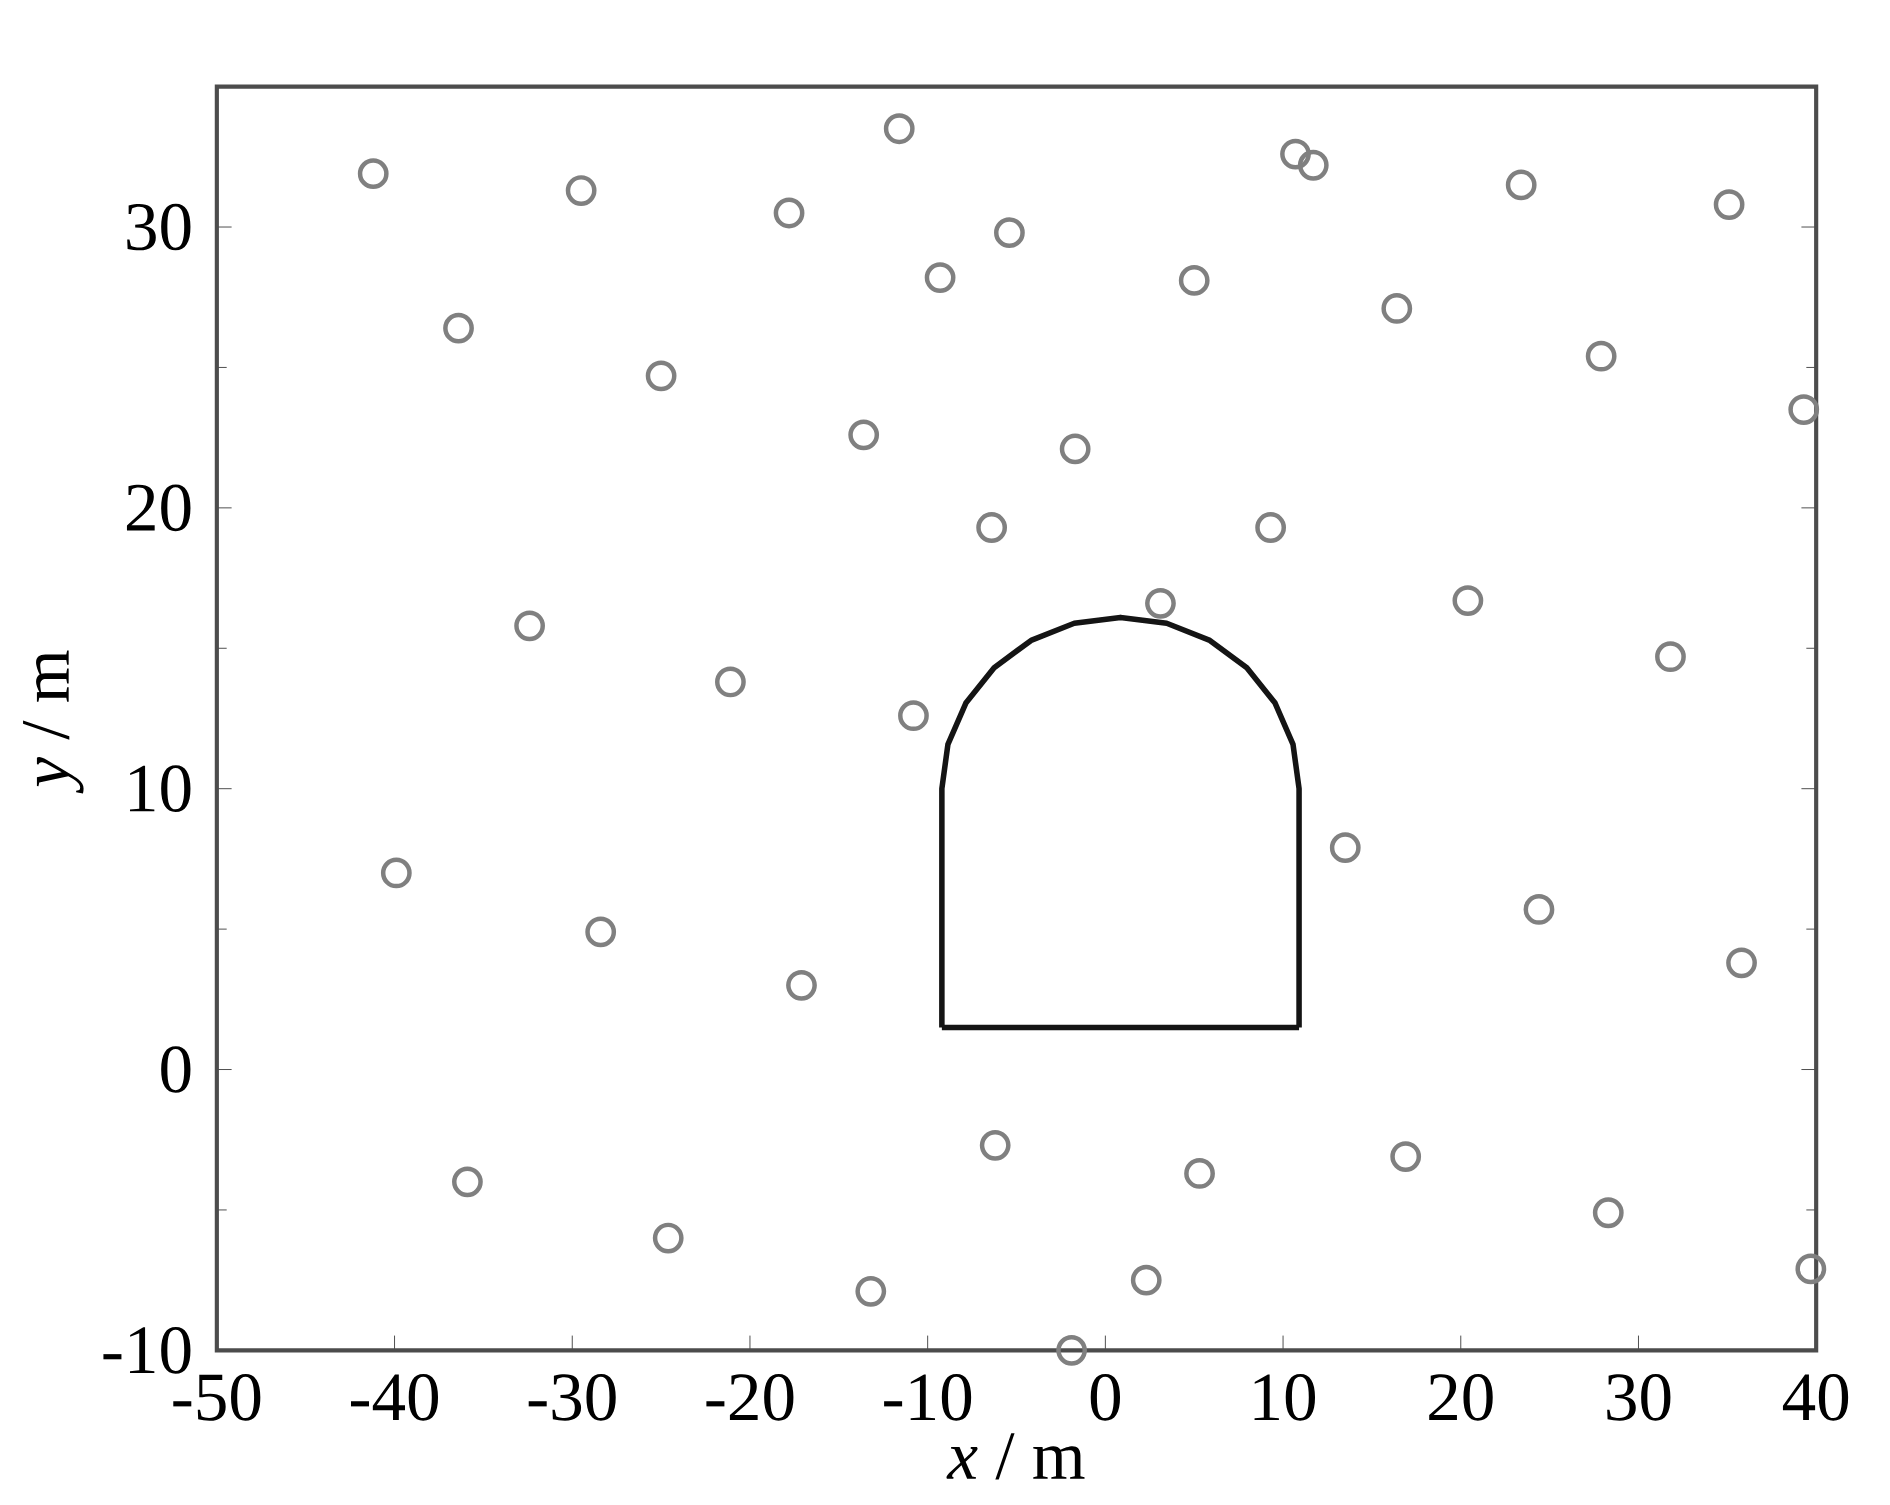 The height and width of the screenshot is (1505, 1890). I want to click on x-axis-title: x / m, so click(1015, 1456).